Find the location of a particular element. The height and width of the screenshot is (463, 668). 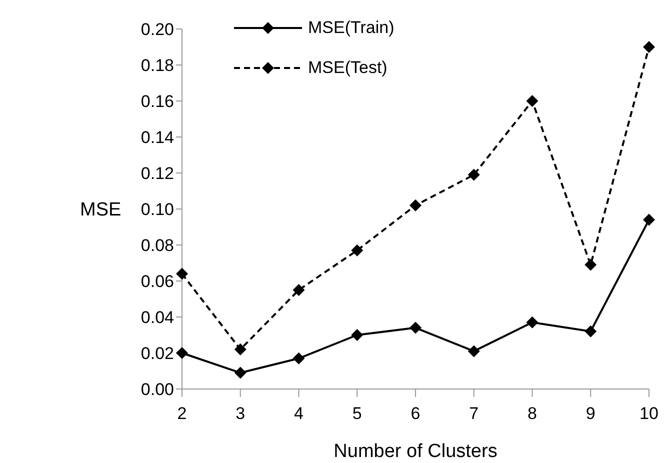

x-tick-label: 8 is located at coordinates (532, 414).